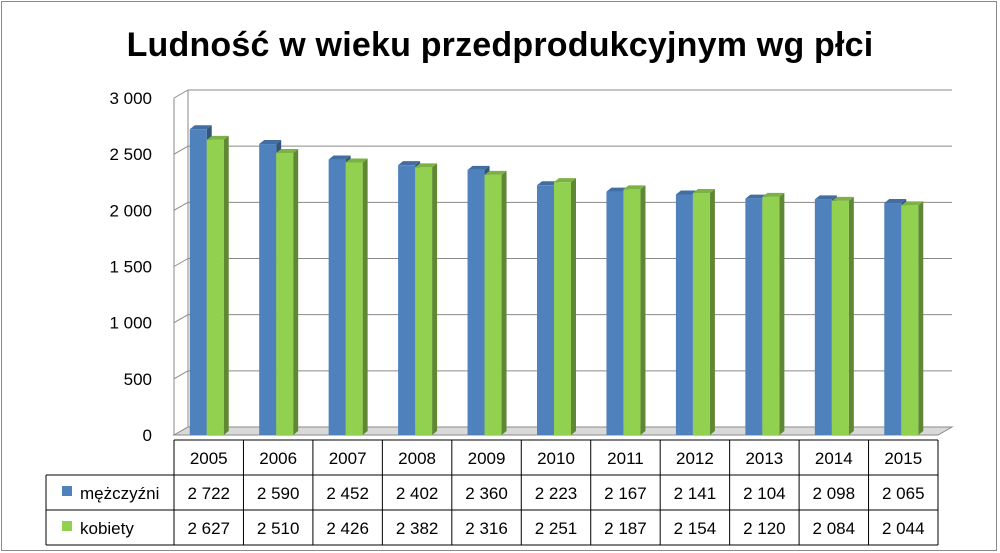 Image resolution: width=1000 pixels, height=553 pixels. I want to click on x-tick-label: 2011, so click(625, 458).